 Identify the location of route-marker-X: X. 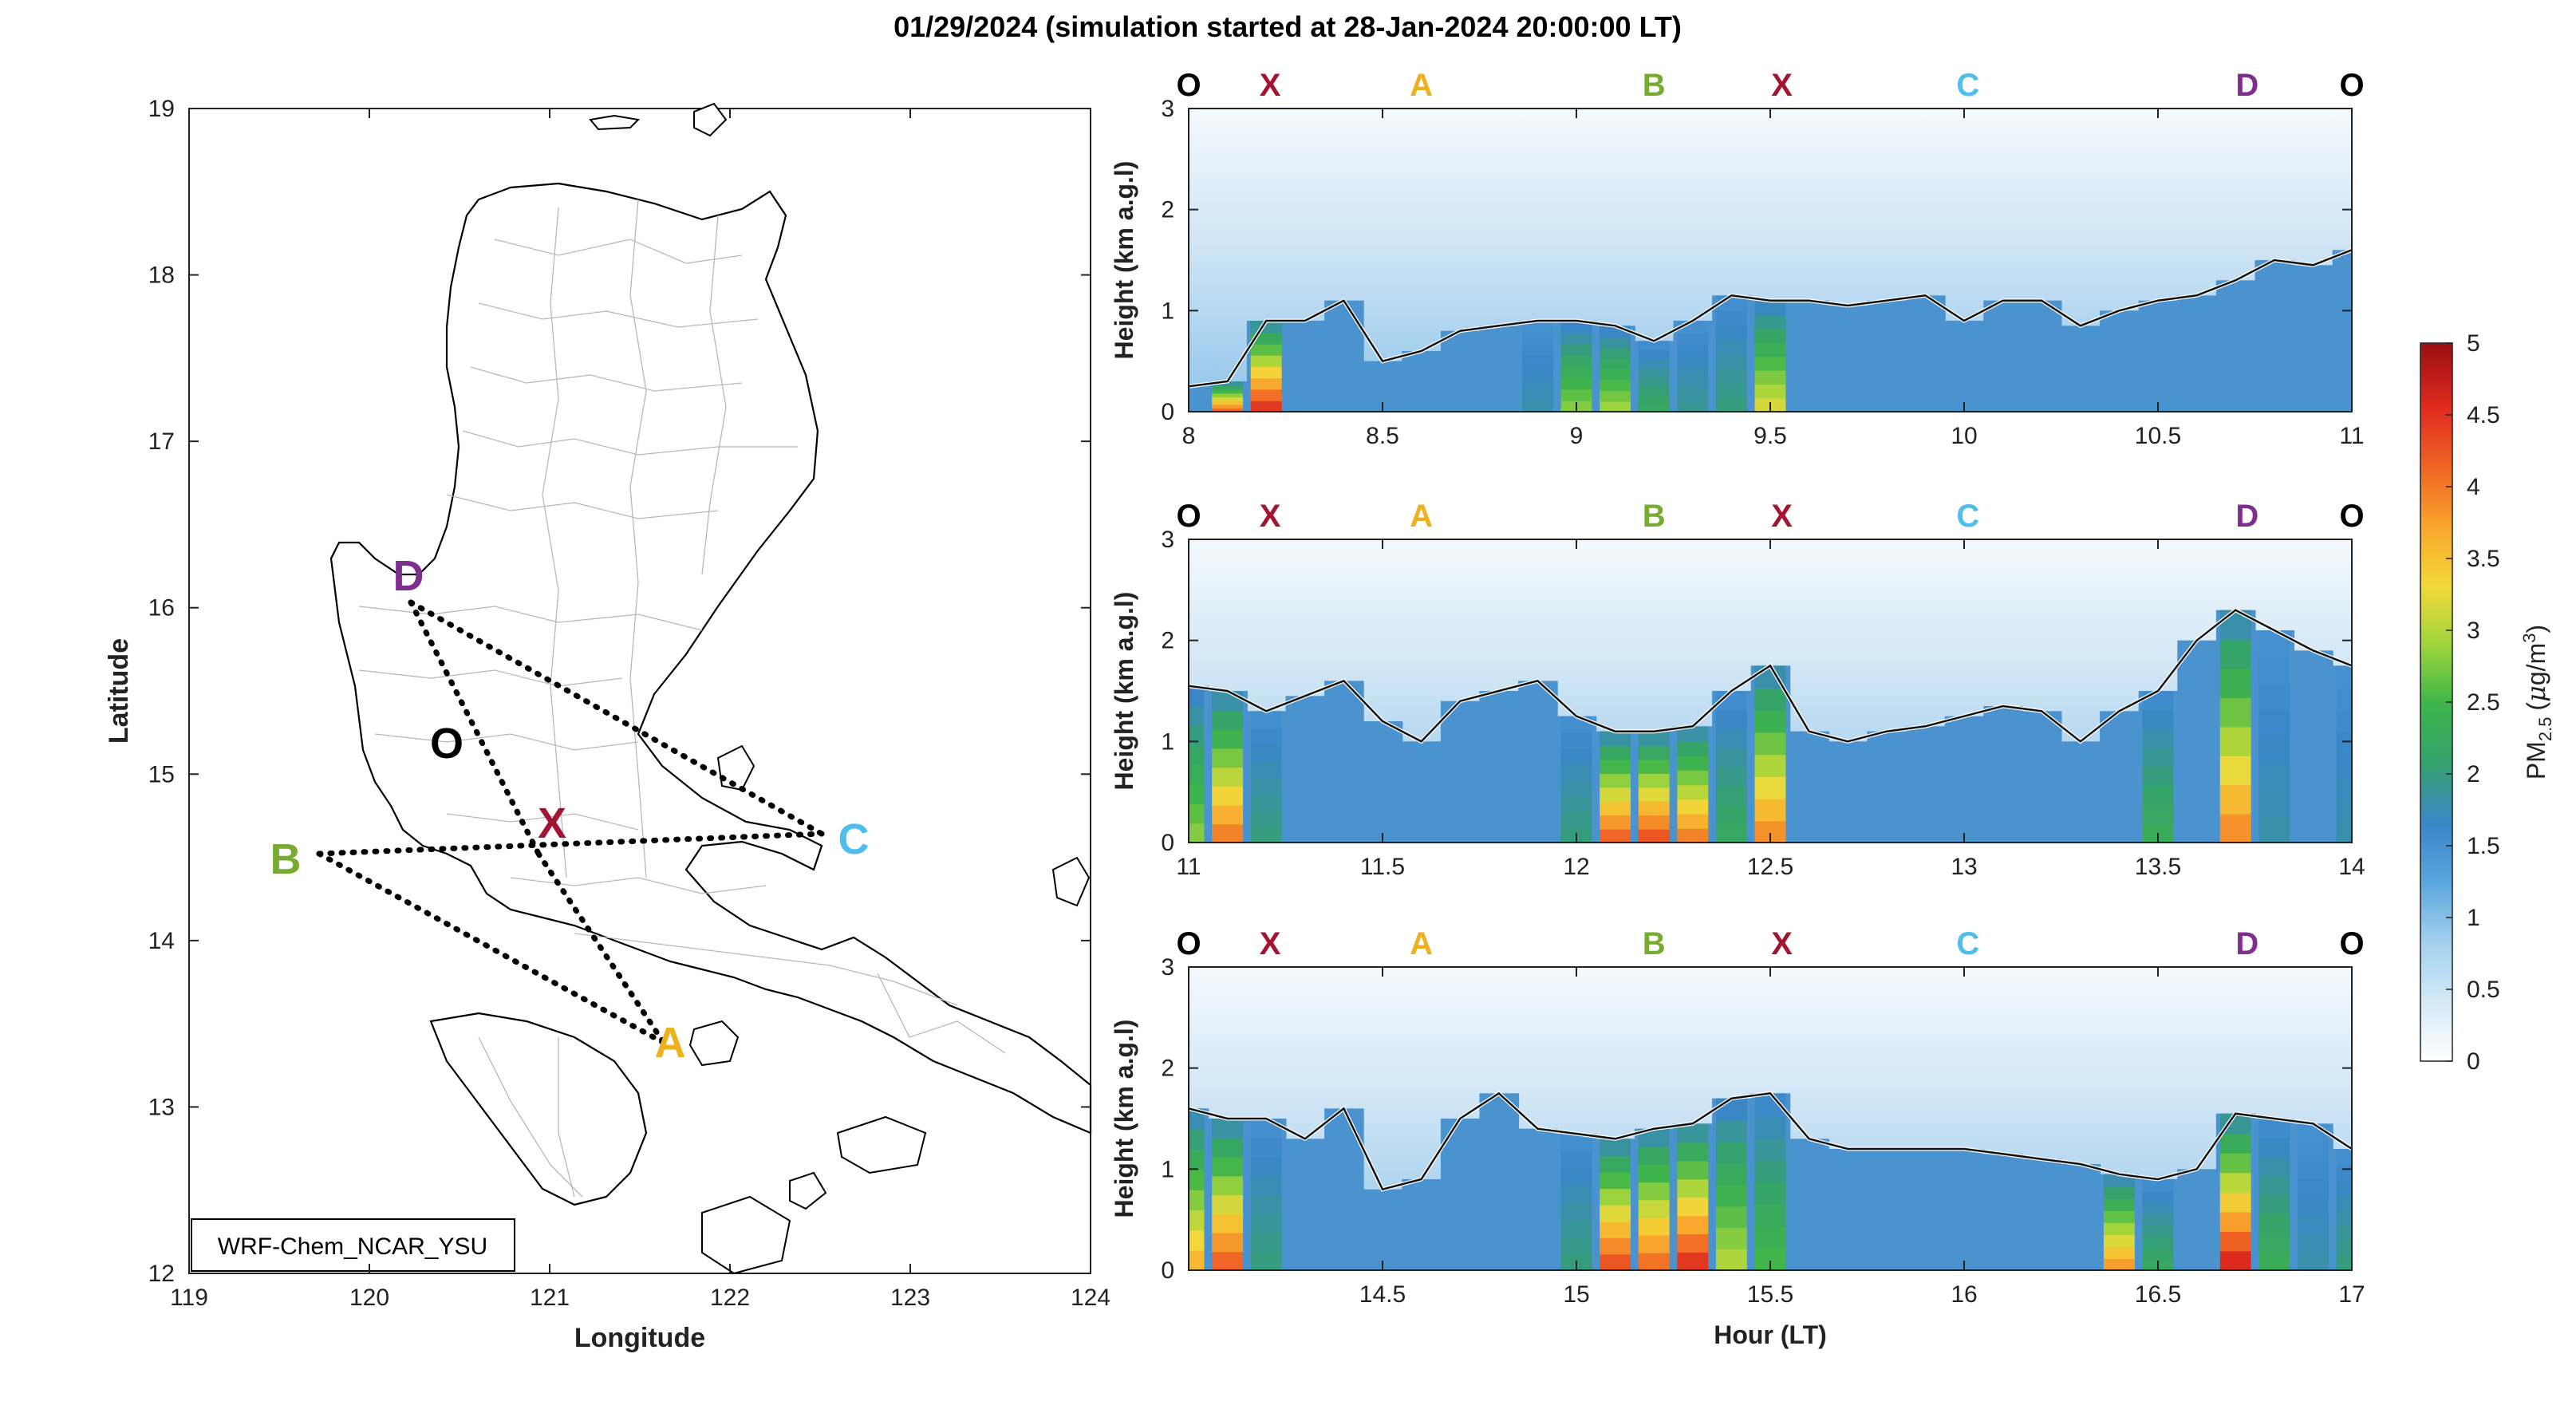
(1782, 516).